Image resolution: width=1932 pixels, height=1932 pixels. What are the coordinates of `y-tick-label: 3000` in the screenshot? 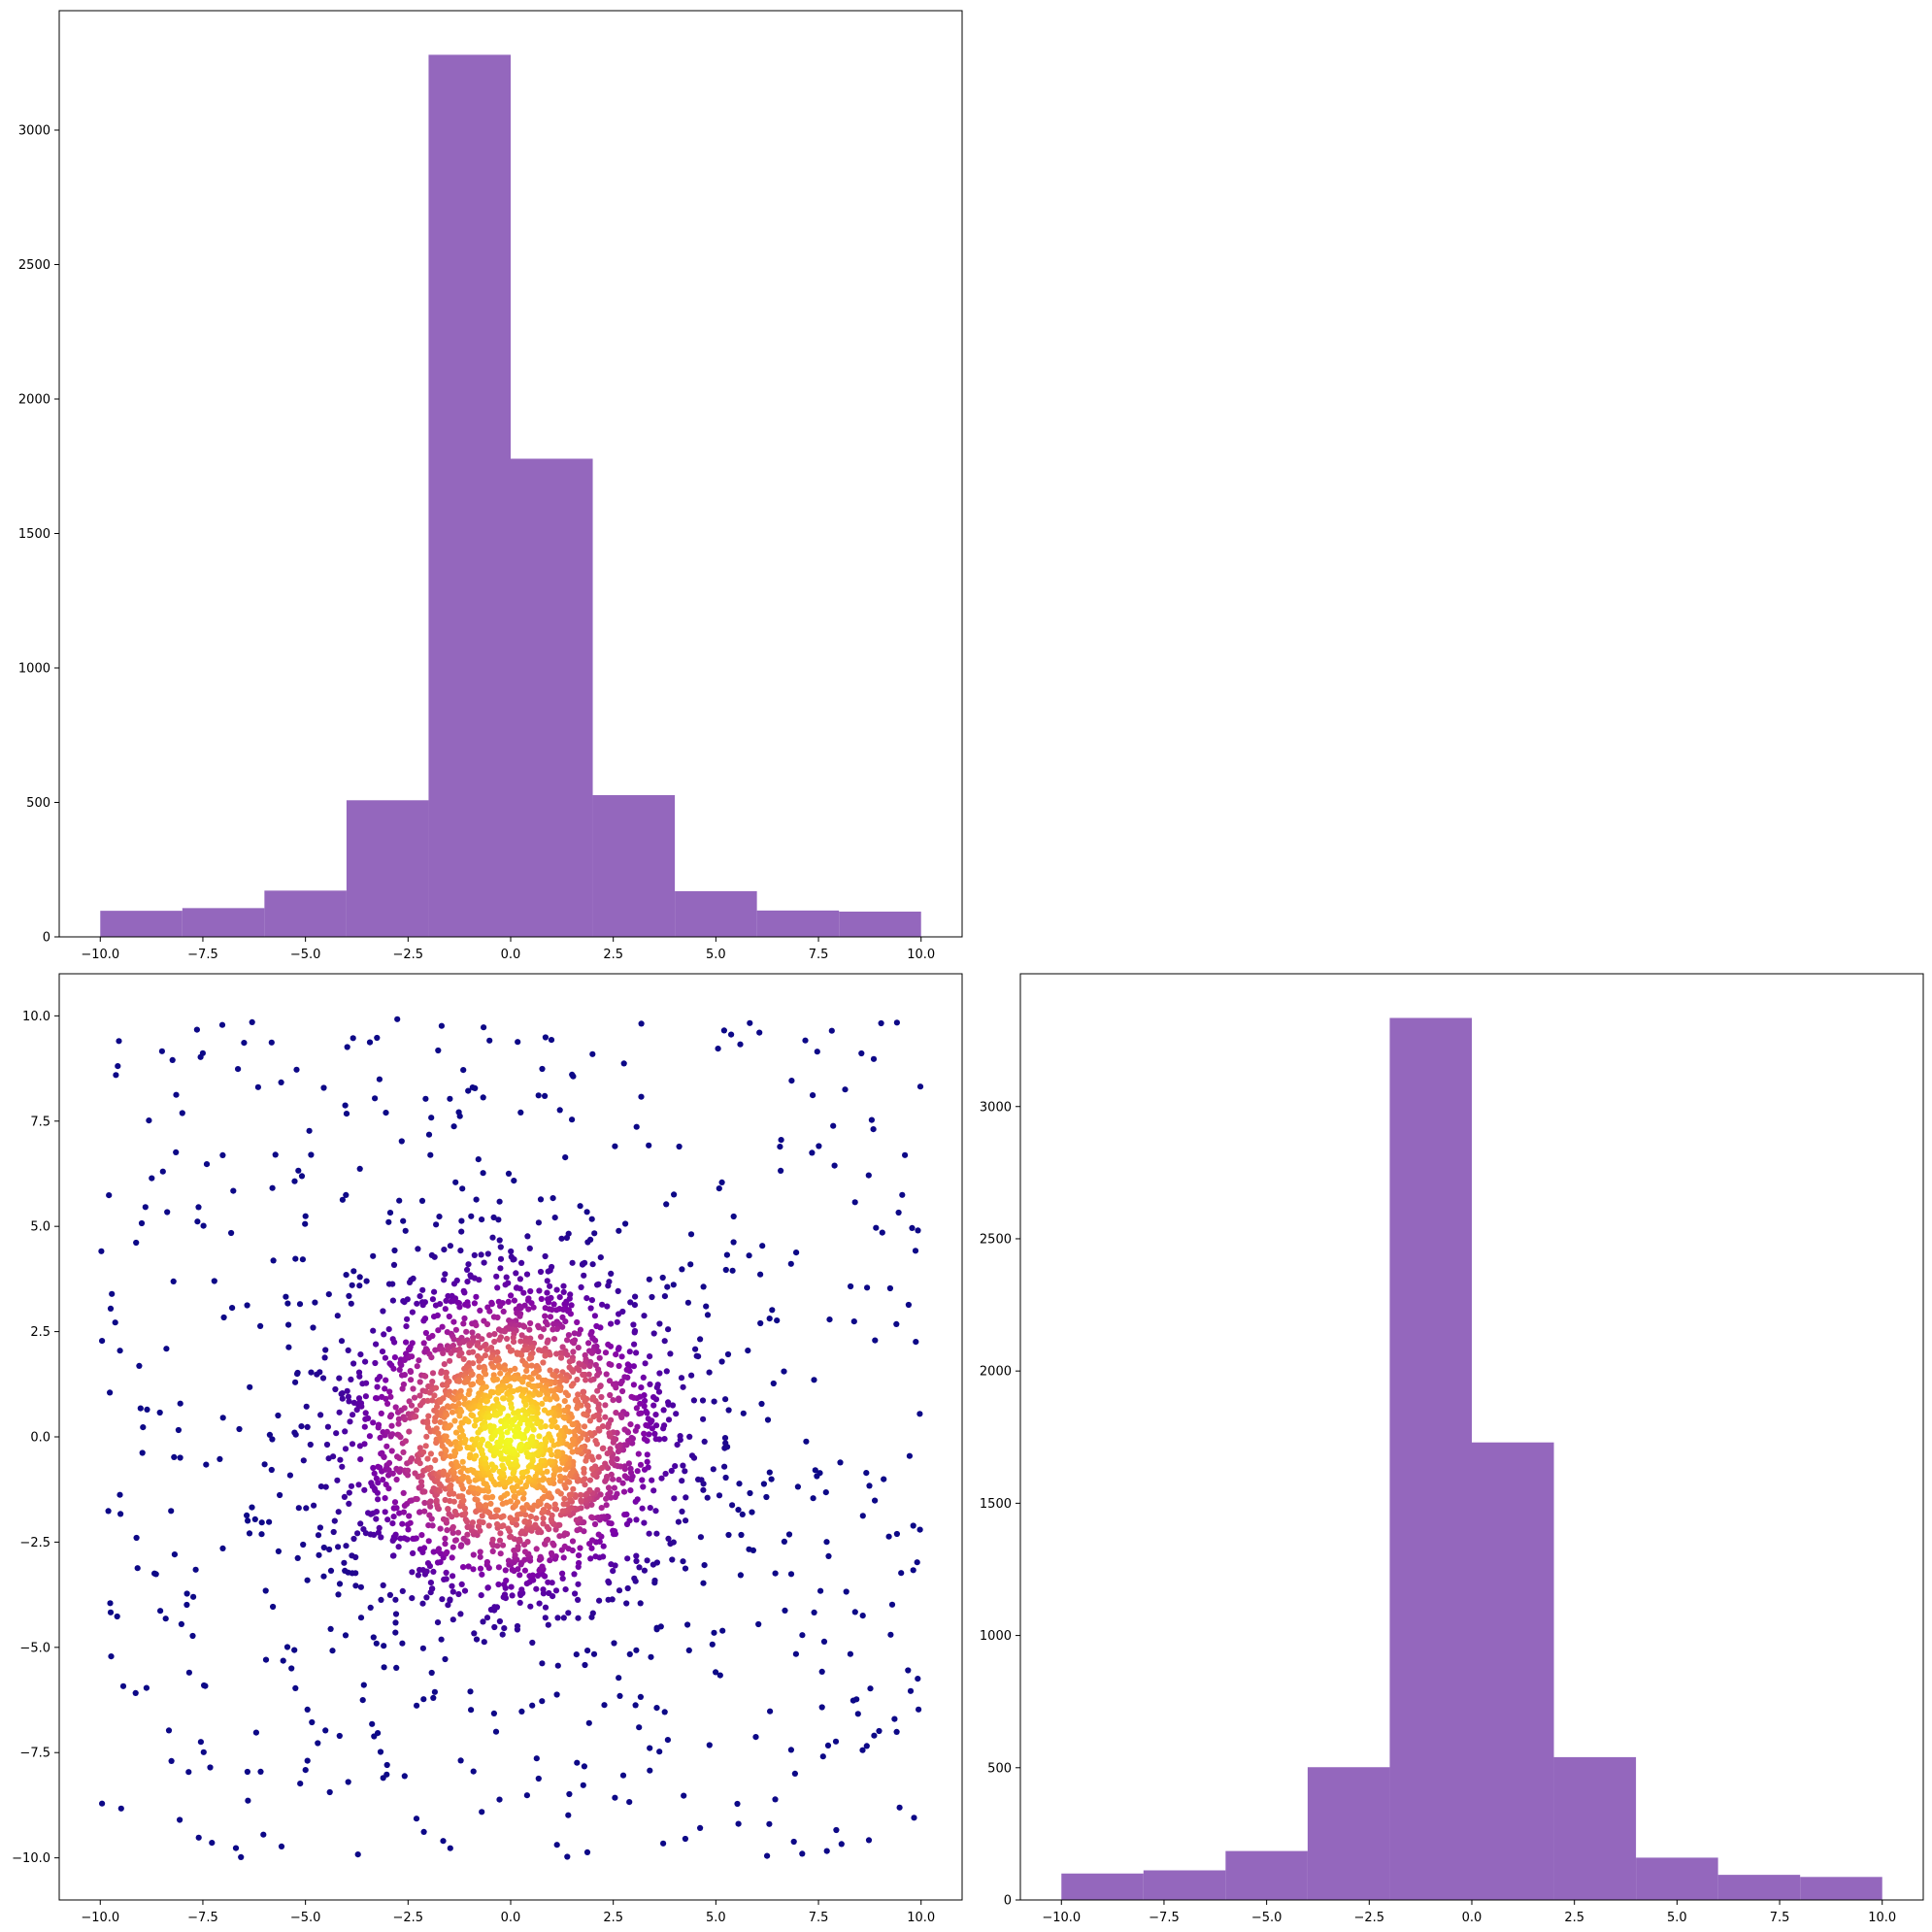 It's located at (996, 1107).